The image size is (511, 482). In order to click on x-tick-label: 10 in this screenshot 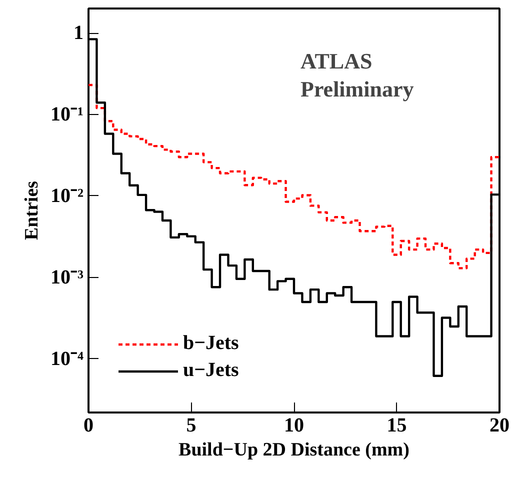, I will do `click(294, 425)`.